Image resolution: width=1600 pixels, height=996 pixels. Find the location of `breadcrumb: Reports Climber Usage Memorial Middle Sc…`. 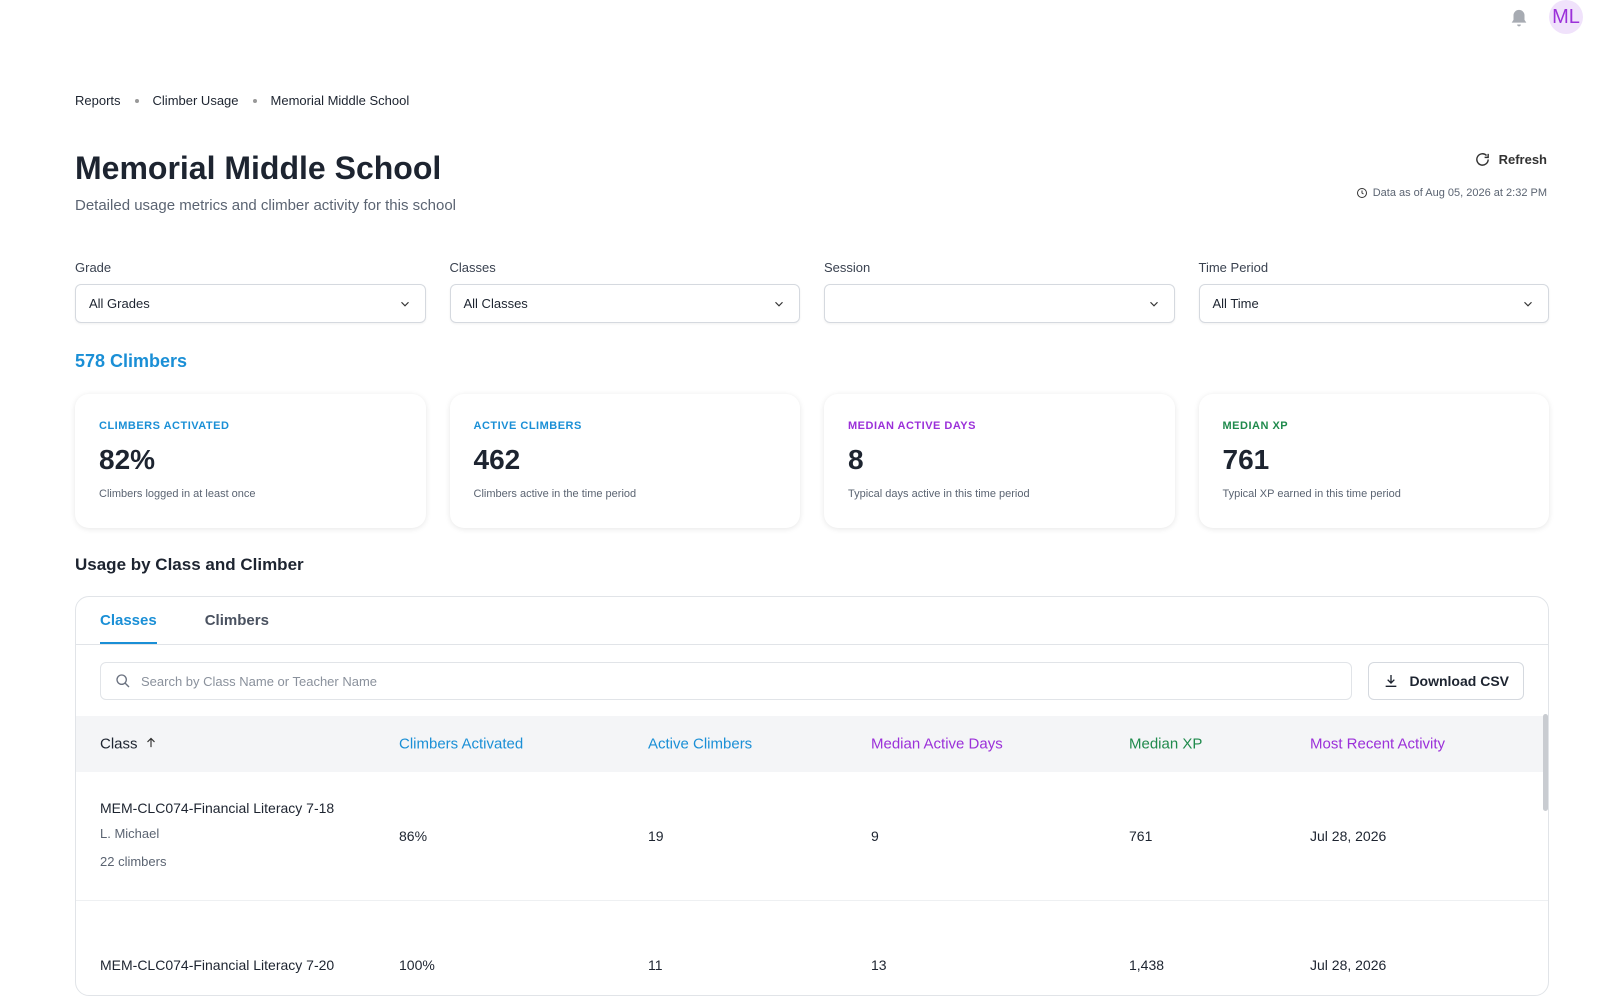

breadcrumb: Reports Climber Usage Memorial Middle Sc… is located at coordinates (242, 100).